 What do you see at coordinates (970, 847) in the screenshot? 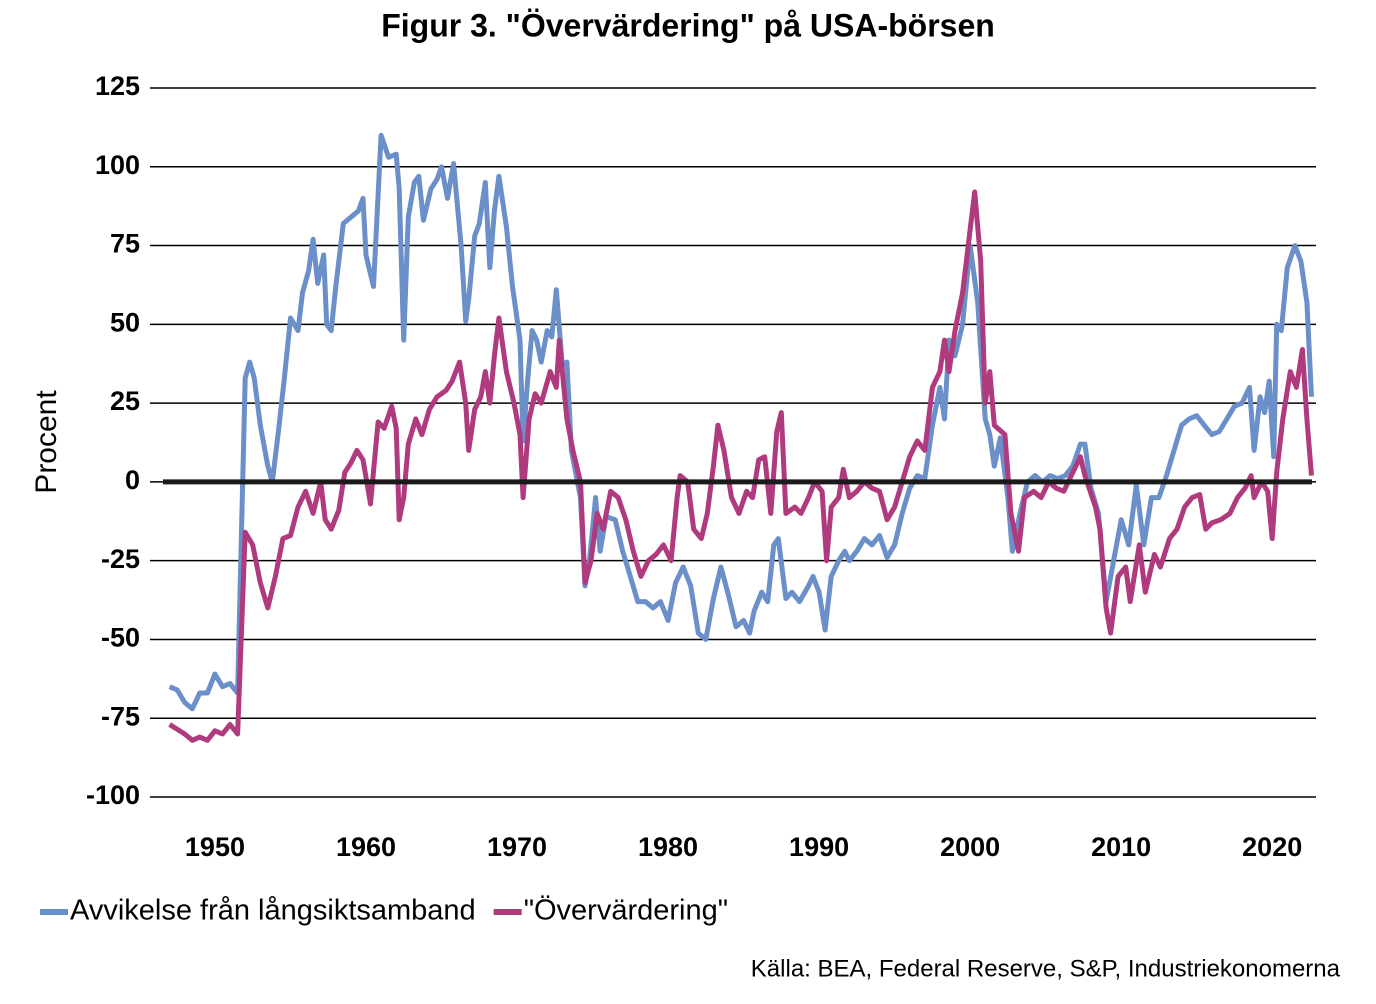
I see `x-tick-label: 2000` at bounding box center [970, 847].